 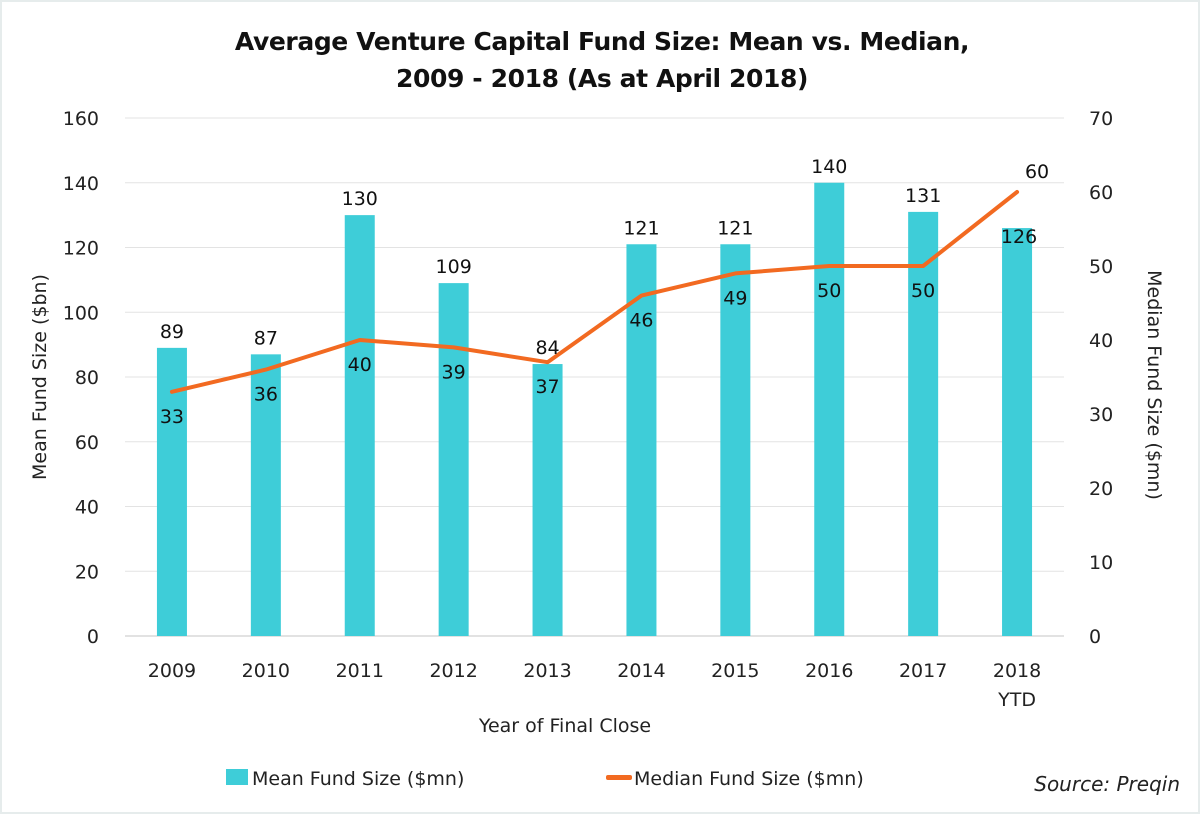 I want to click on mean-data-label: 89, so click(x=172, y=332).